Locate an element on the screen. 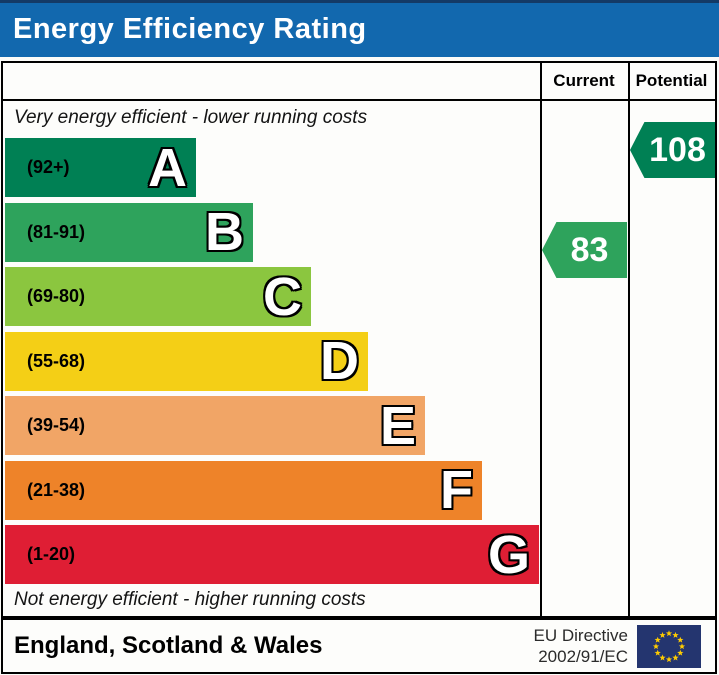 This screenshot has width=719, height=675. band-c-range: (69-80) is located at coordinates (56, 296).